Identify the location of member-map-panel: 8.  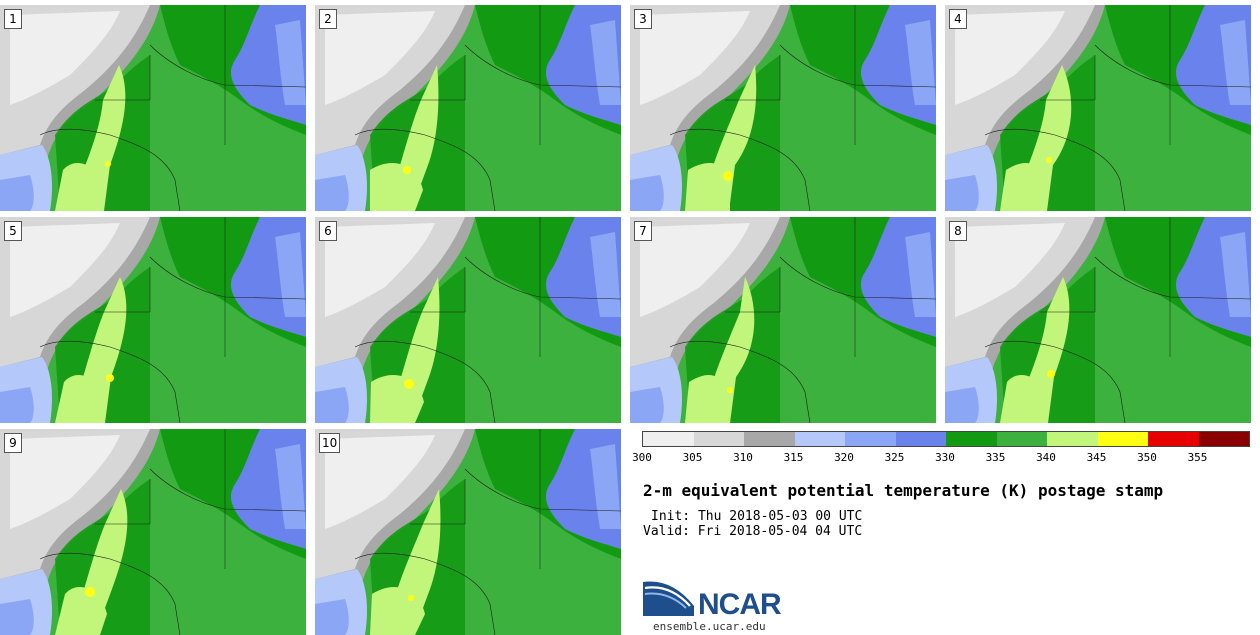
(1098, 320).